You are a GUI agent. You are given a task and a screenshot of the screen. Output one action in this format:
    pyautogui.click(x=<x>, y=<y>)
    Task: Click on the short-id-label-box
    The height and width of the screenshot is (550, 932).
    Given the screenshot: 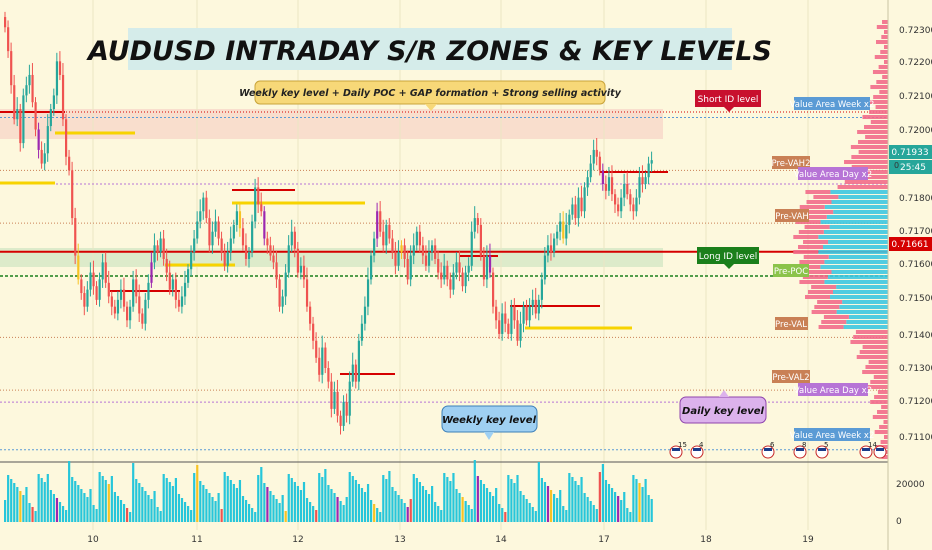 What is the action you would take?
    pyautogui.click(x=728, y=98)
    